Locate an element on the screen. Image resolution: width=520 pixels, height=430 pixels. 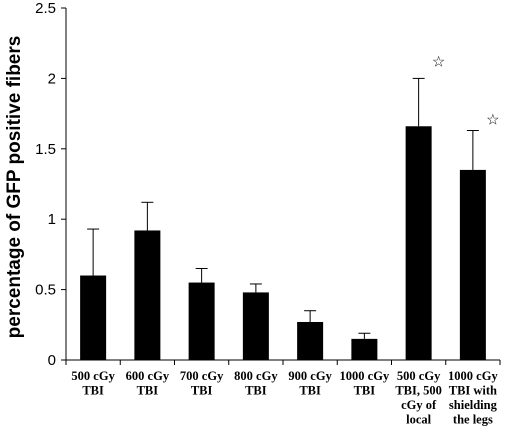
x-category-label: shielding is located at coordinates (473, 405).